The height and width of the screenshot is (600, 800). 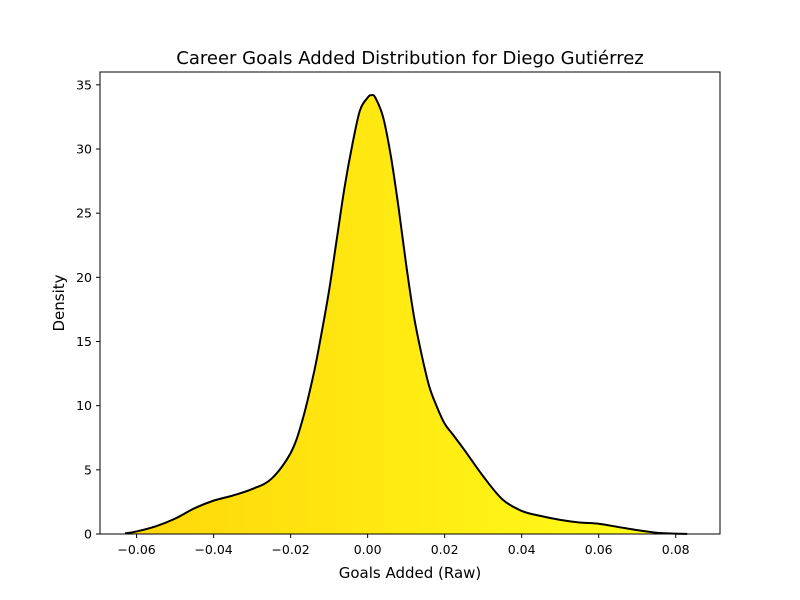 I want to click on y-tick-label: 20, so click(x=84, y=277).